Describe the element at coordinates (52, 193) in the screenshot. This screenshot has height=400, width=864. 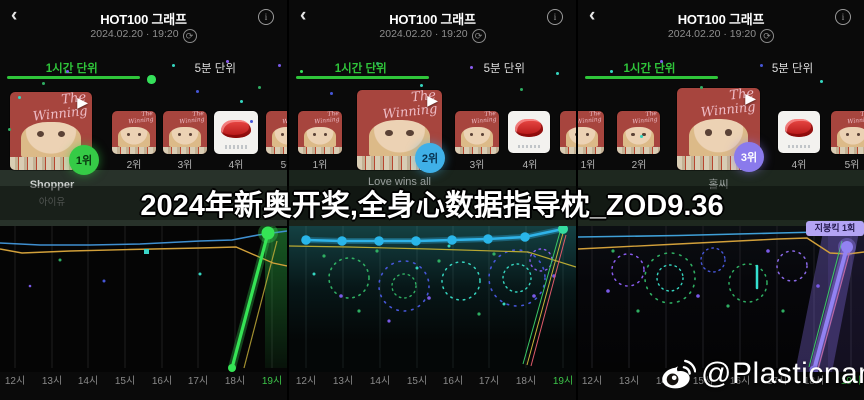
I see `song-caption: Shopper 아이유` at that location.